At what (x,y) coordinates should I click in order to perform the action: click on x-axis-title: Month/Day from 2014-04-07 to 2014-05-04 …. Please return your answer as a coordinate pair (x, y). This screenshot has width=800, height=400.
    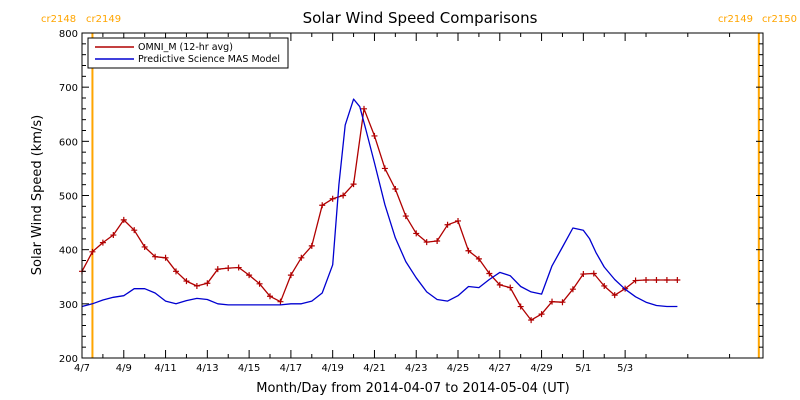
    Looking at the image, I should click on (412, 388).